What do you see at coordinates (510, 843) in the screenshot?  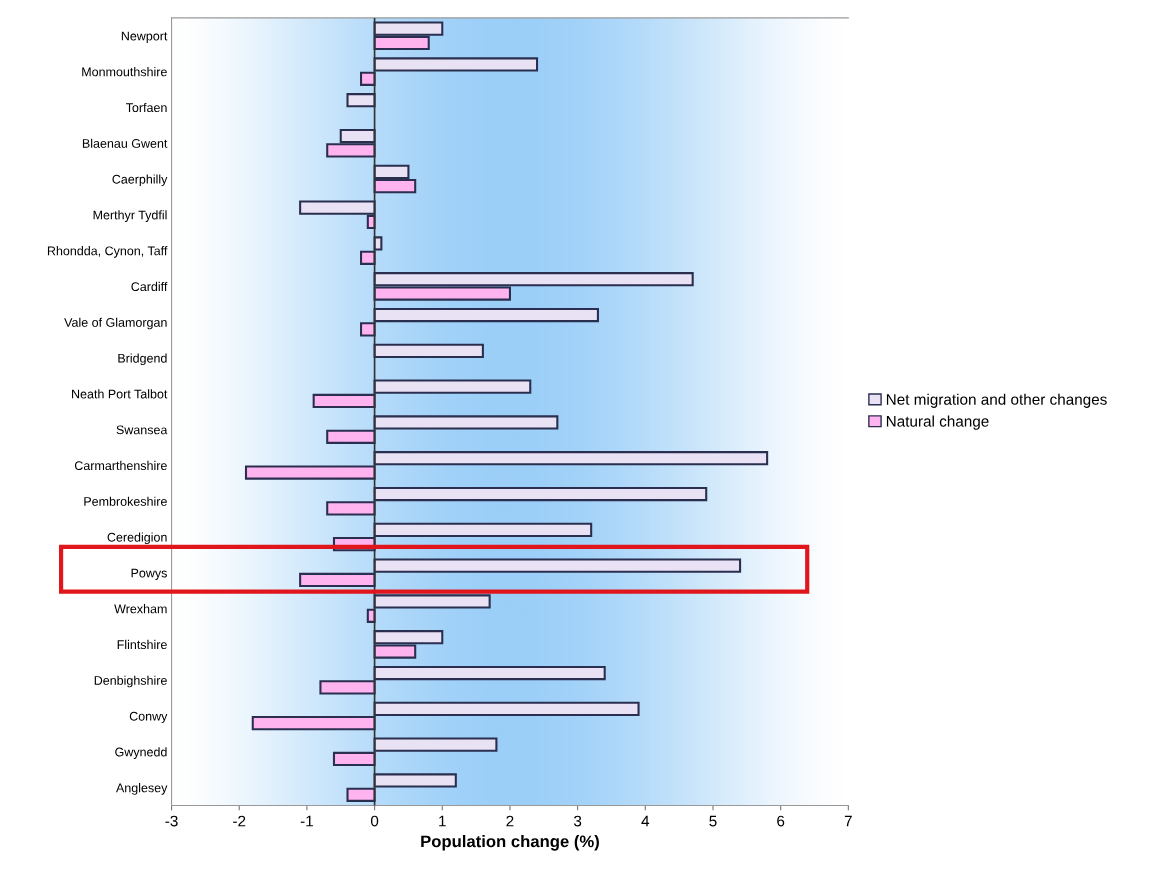 I see `x-axis-title: Population change (%)` at bounding box center [510, 843].